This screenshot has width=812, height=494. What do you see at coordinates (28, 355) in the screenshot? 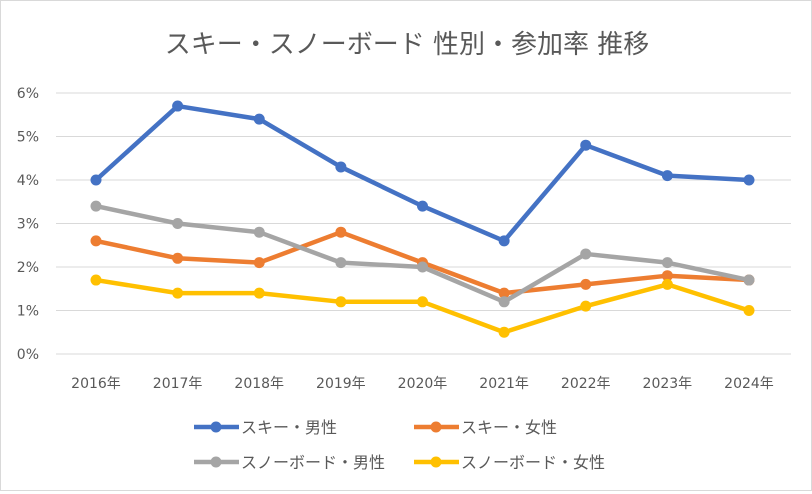
I see `y-tick-label: 0%` at bounding box center [28, 355].